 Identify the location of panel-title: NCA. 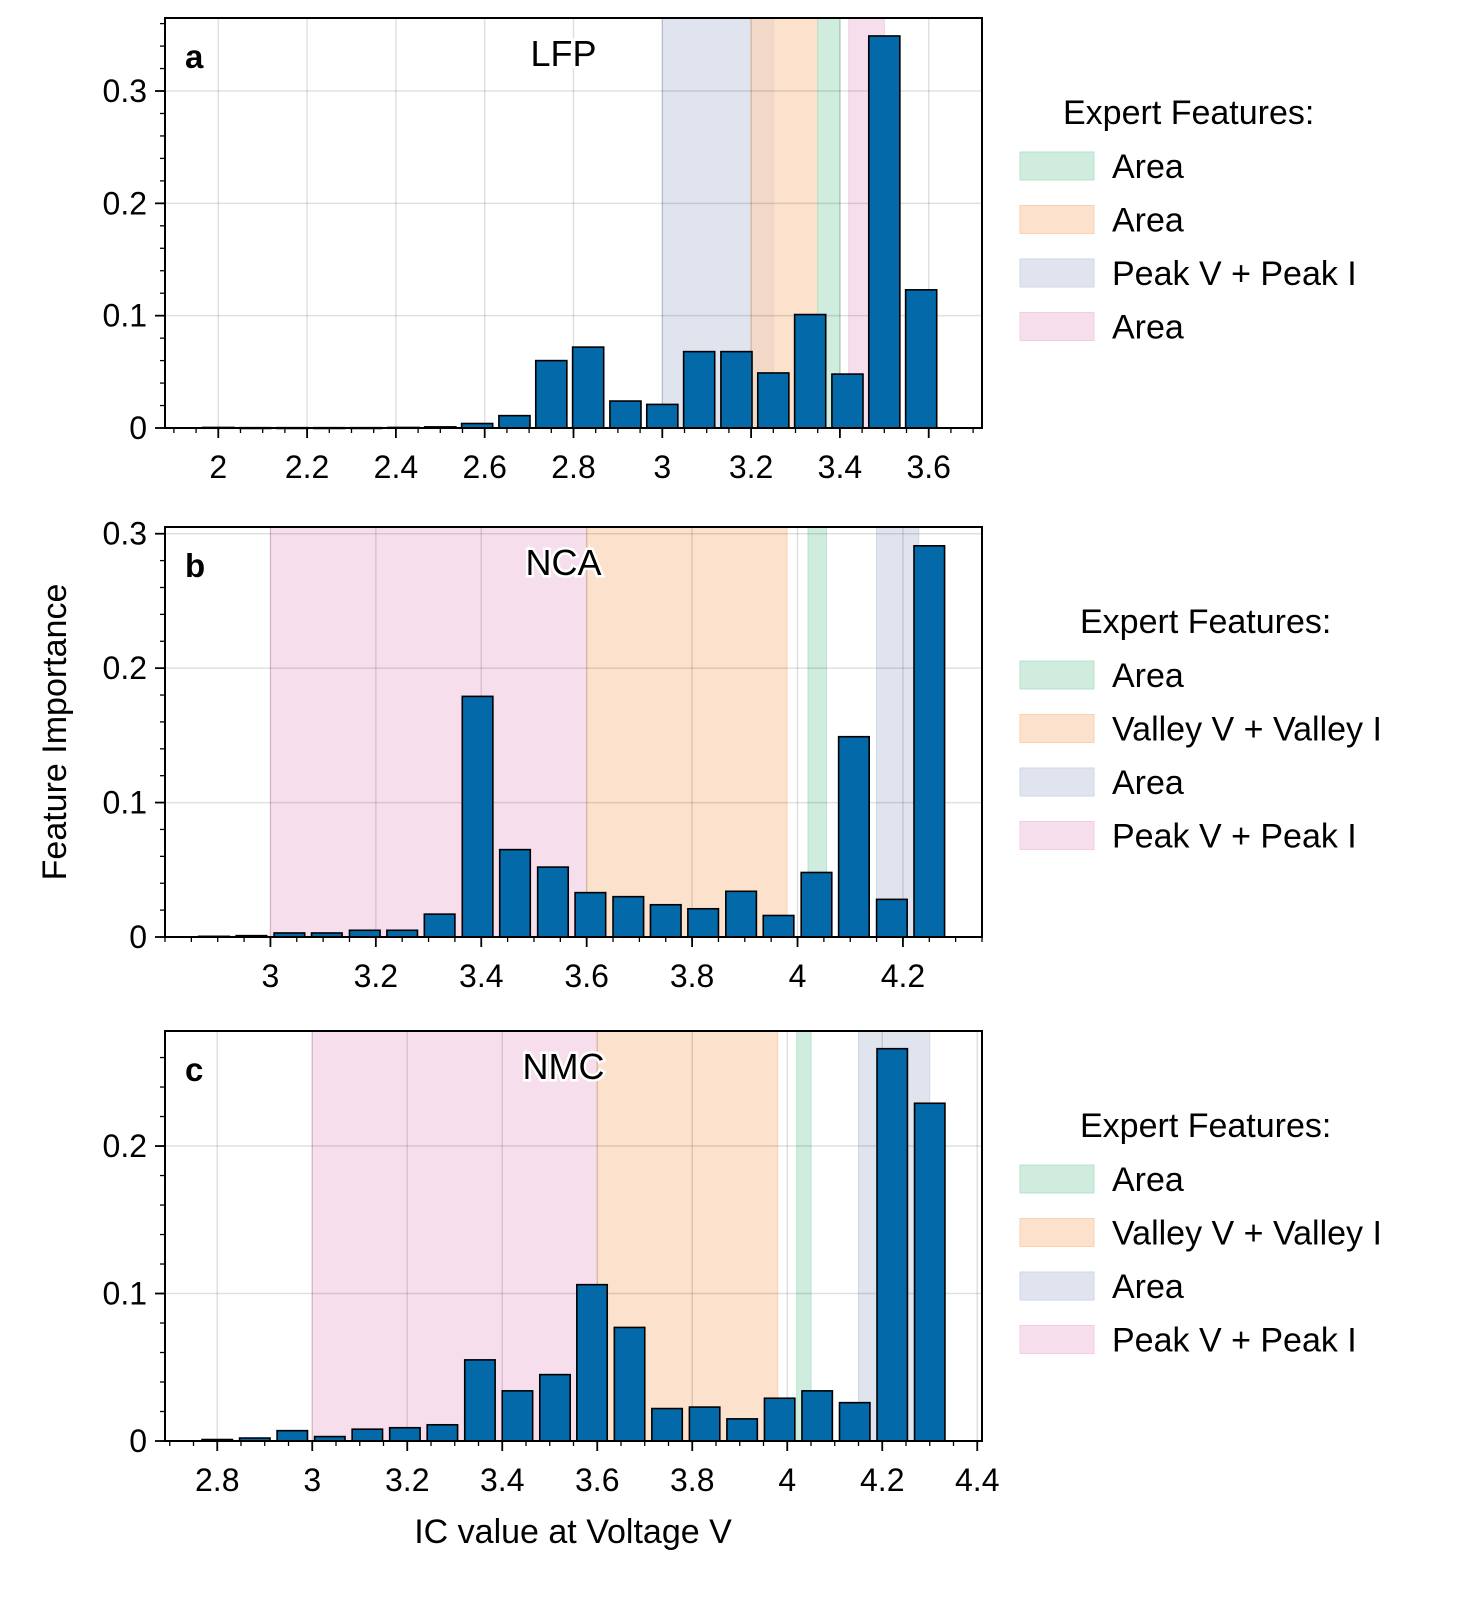
(563, 562).